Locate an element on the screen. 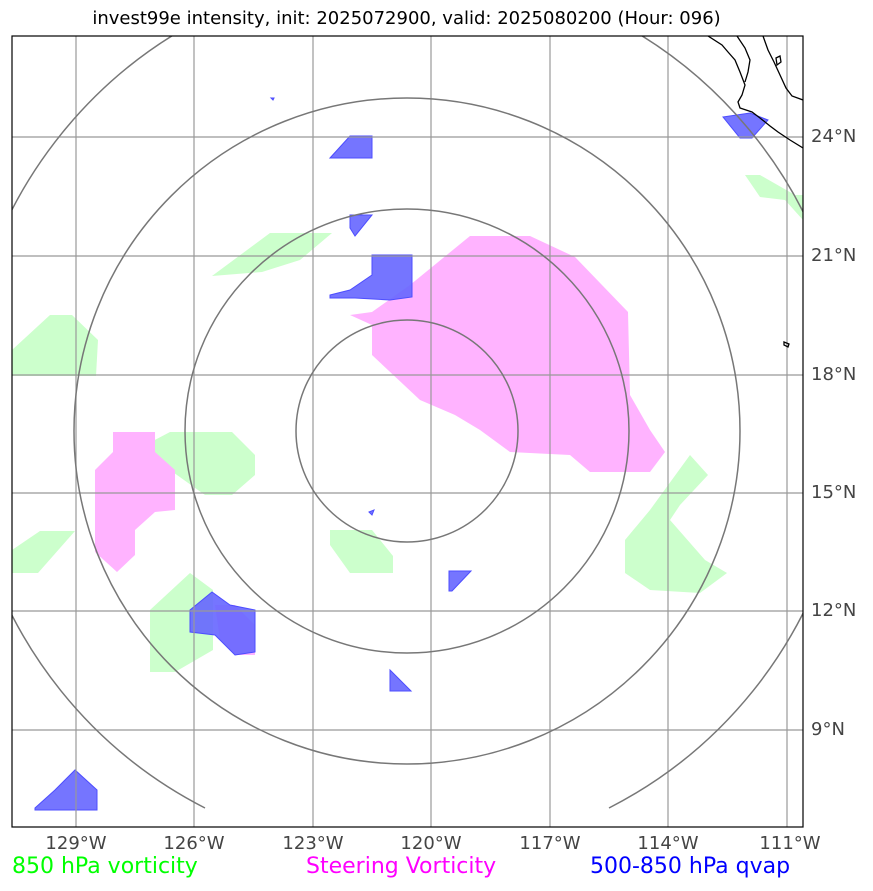  lat-label-24n: 24°N is located at coordinates (834, 136).